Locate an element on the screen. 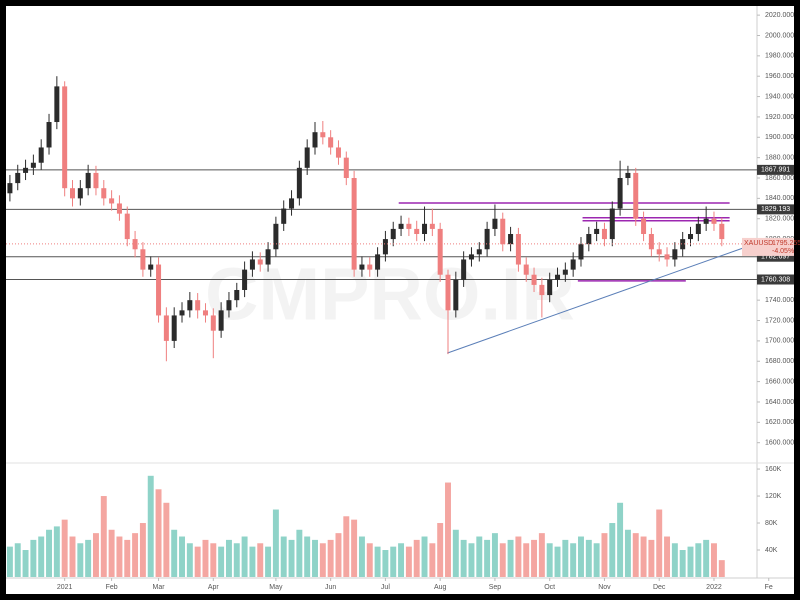 This screenshot has width=800, height=600. y-tick-label: 1740.000 is located at coordinates (779, 300).